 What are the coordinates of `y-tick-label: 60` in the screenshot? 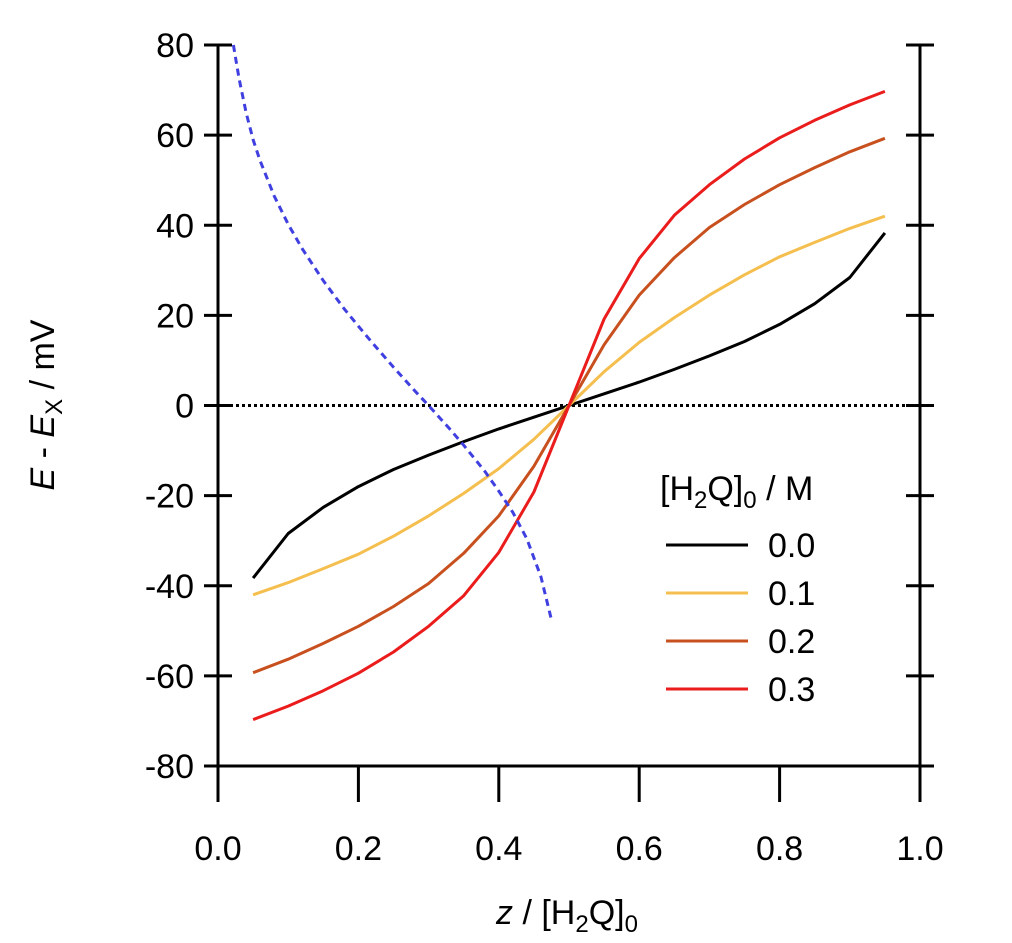 It's located at (175, 136).